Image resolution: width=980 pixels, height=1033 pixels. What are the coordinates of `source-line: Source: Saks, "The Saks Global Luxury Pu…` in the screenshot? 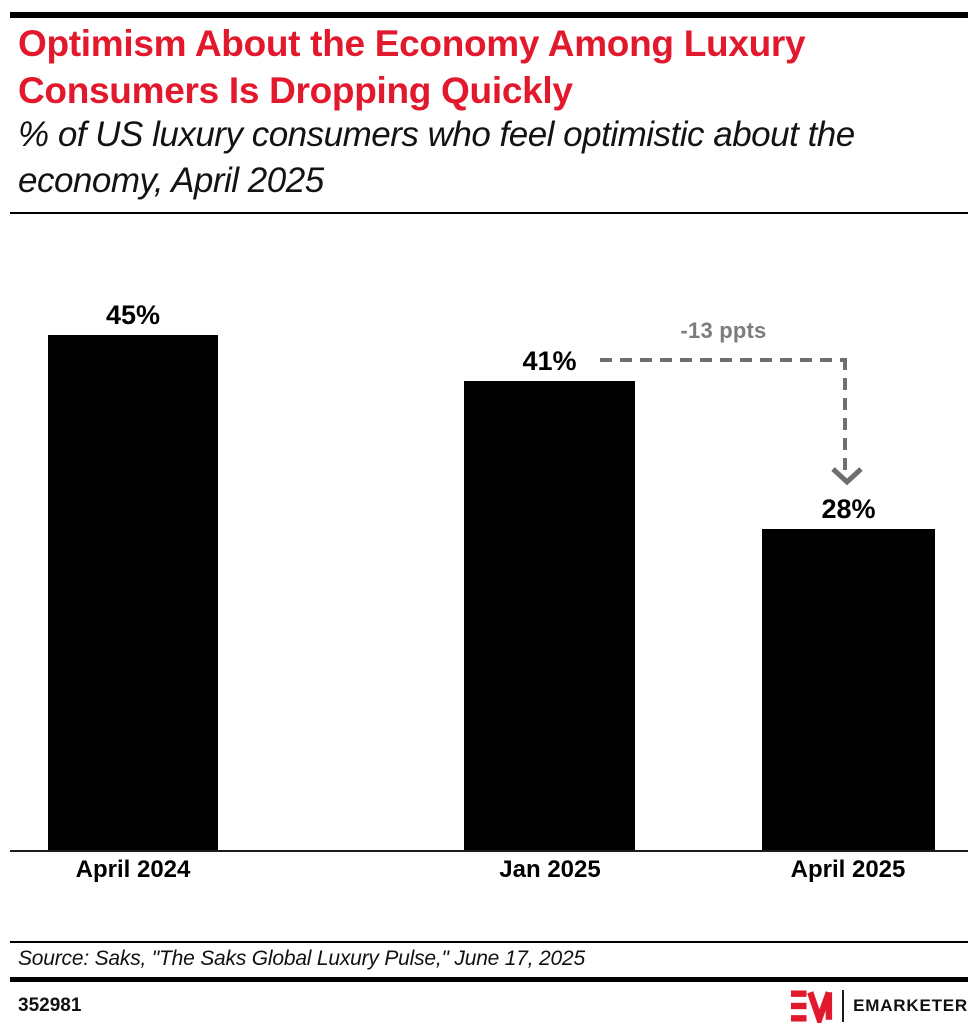 It's located at (301, 958).